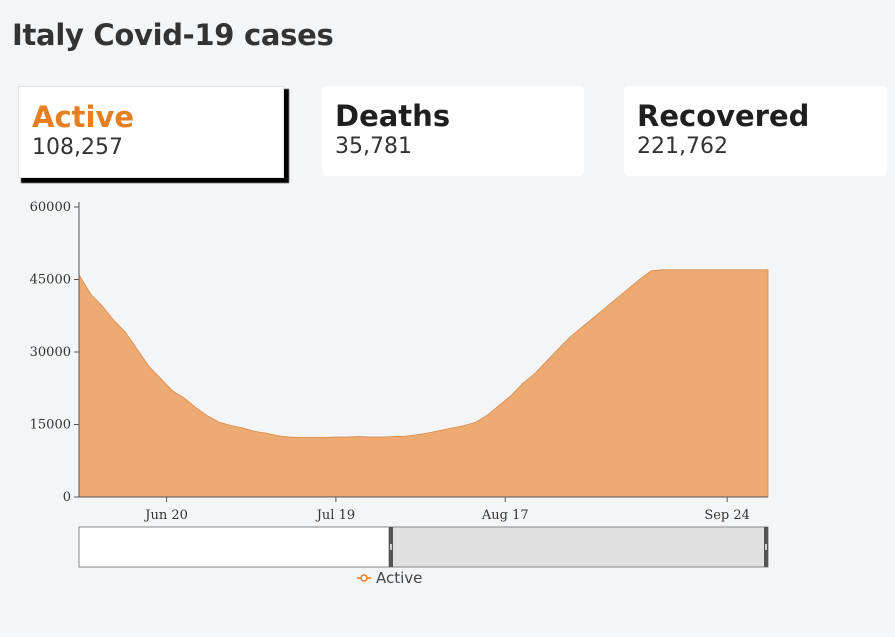  I want to click on y-tick-label: 15000, so click(50, 425).